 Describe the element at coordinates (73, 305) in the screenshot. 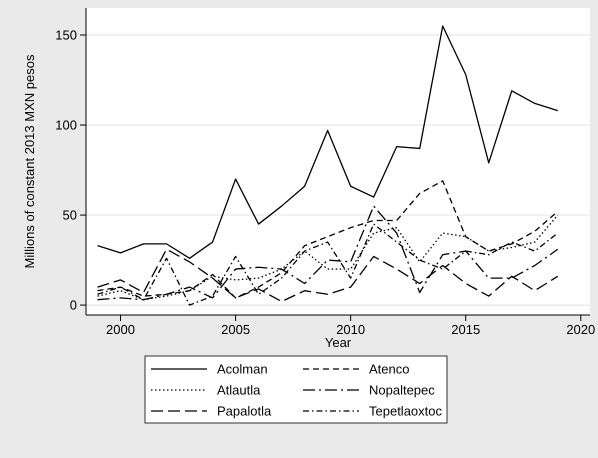

I see `y-tick-label: 0` at that location.